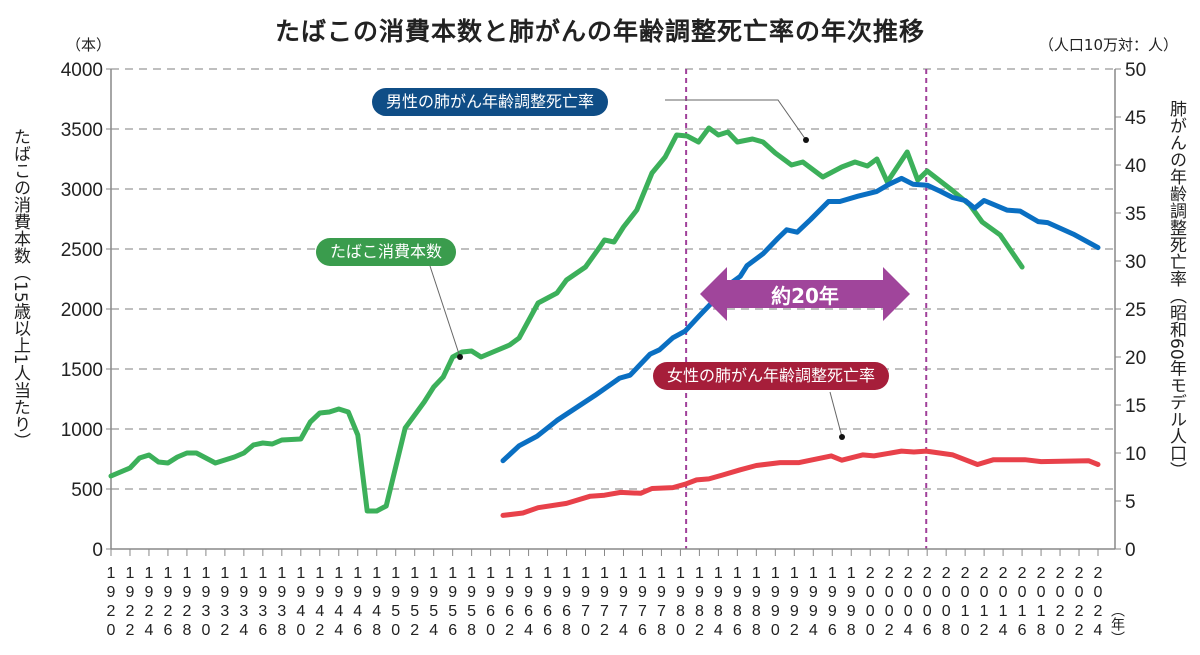  What do you see at coordinates (806, 140) in the screenshot?
I see `male-leader-dot` at bounding box center [806, 140].